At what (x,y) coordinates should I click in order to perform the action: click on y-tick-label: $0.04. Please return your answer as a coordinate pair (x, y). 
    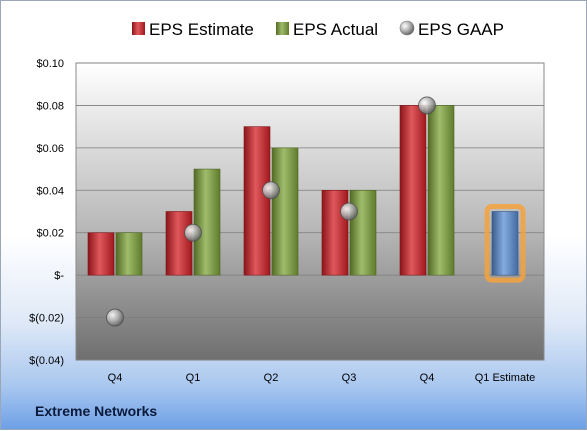
    Looking at the image, I should click on (50, 191).